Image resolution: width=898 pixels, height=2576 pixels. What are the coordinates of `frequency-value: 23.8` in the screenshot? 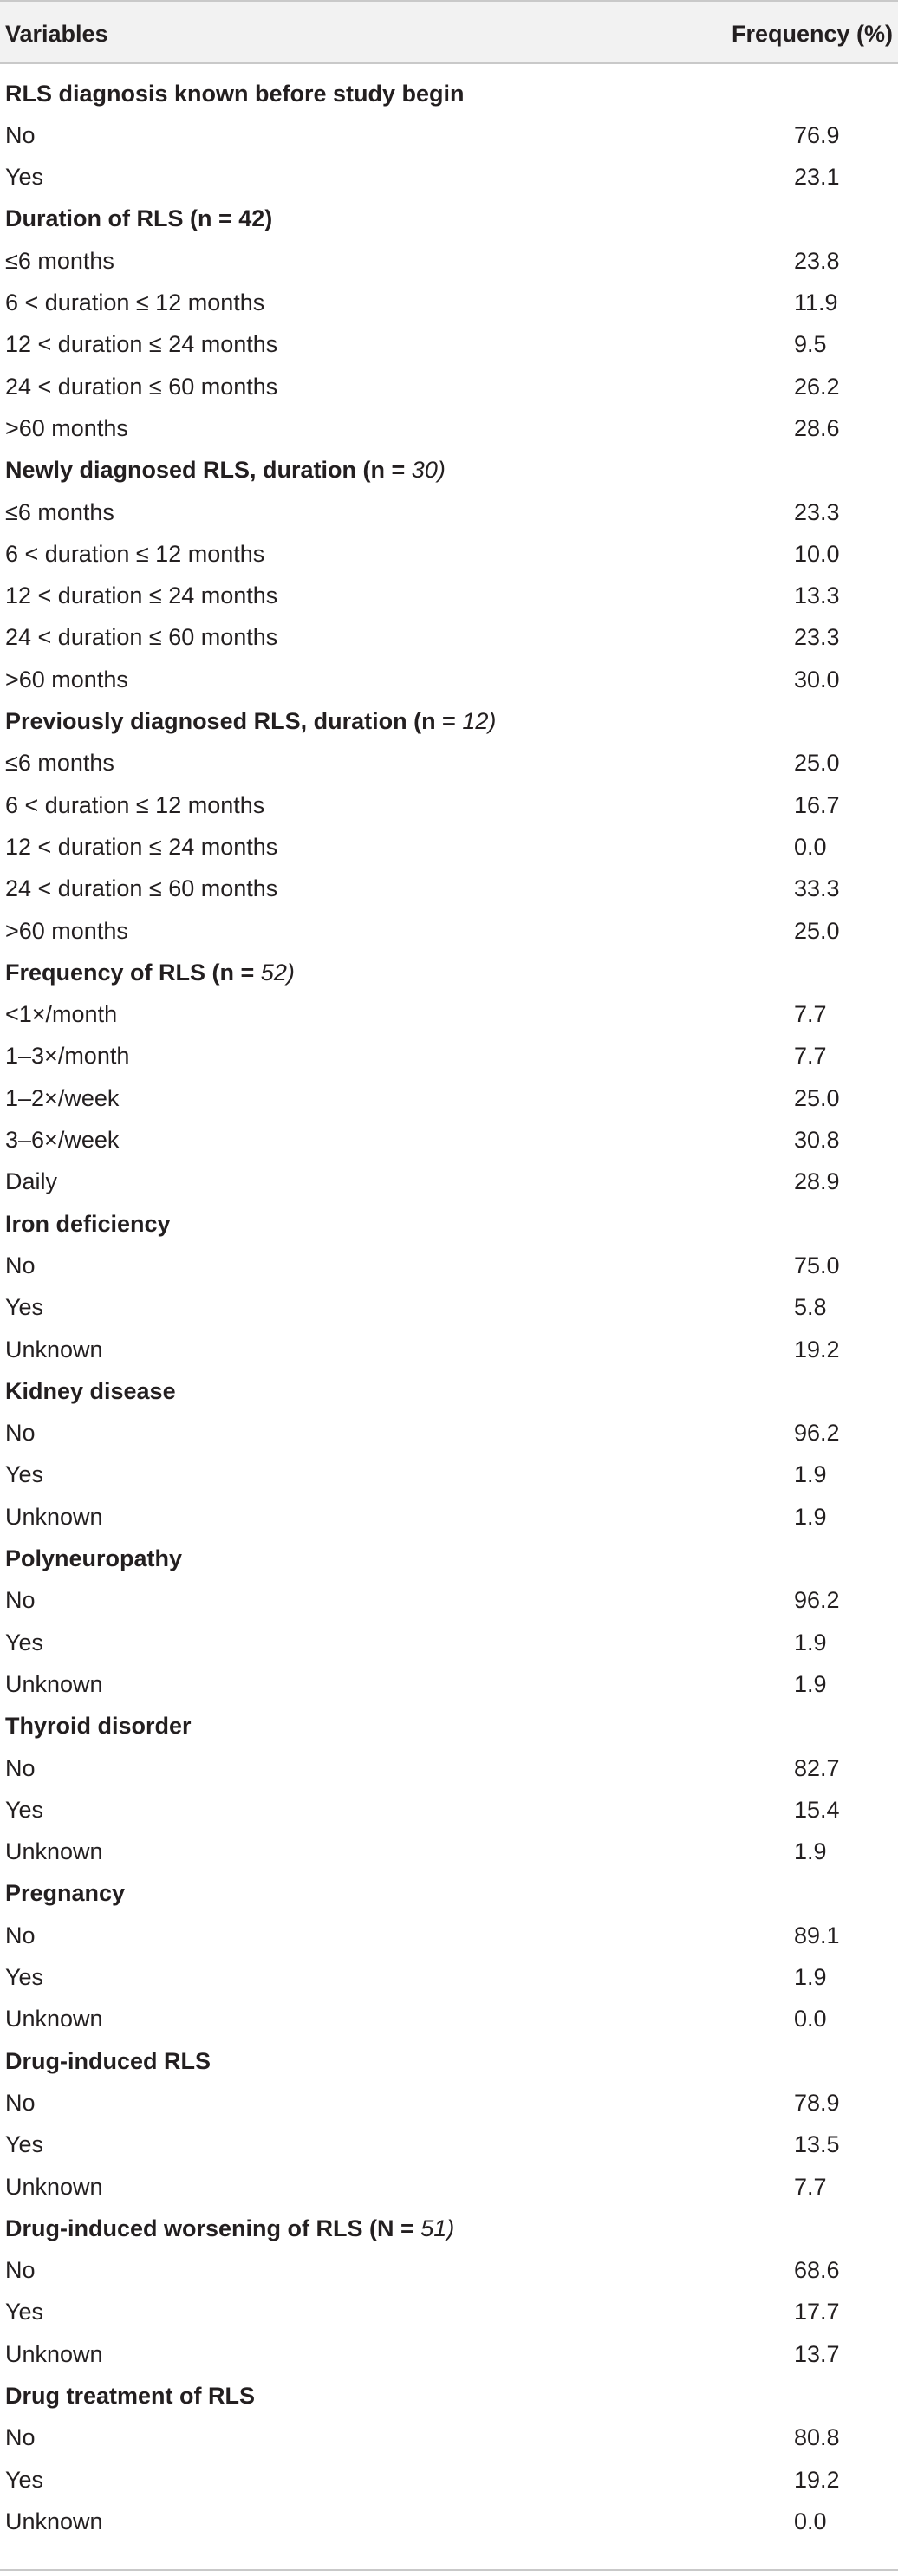 It's located at (817, 260).